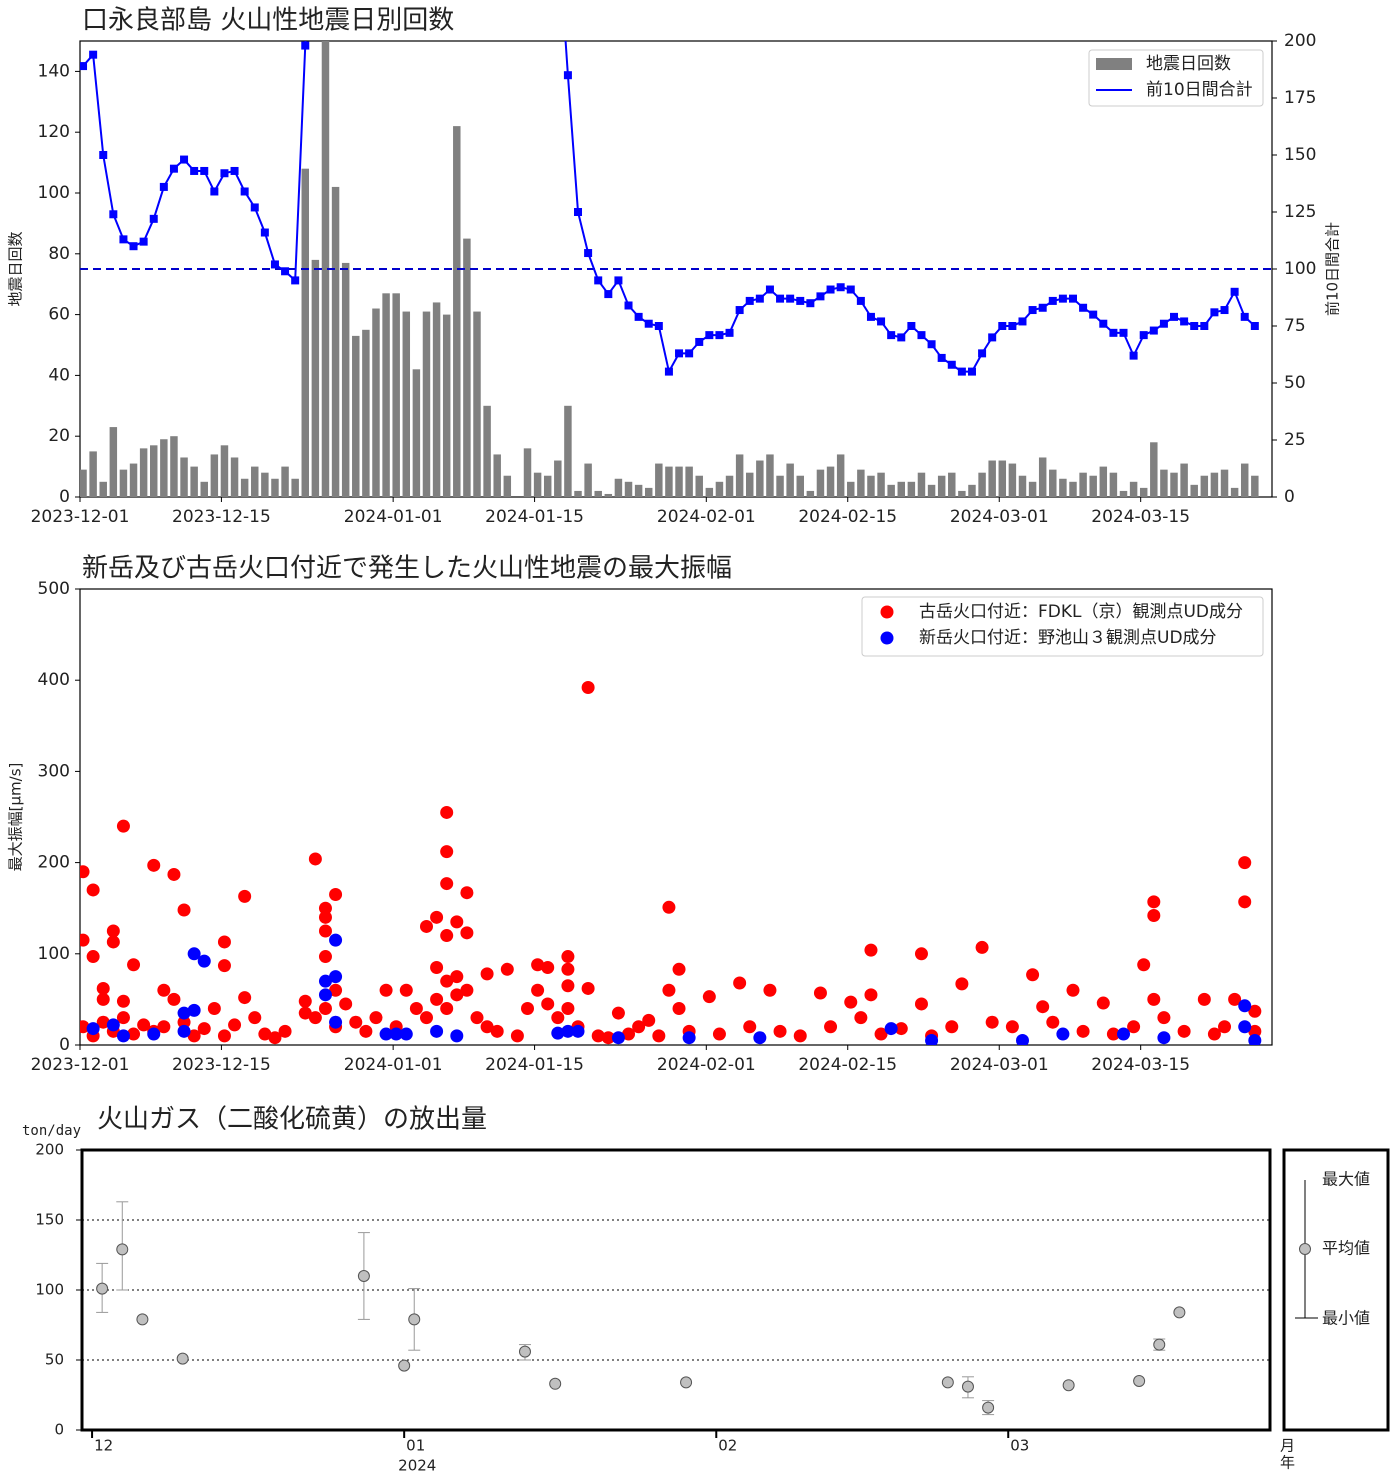  Describe the element at coordinates (54, 132) in the screenshot. I see `y-tick-label: 120` at that location.